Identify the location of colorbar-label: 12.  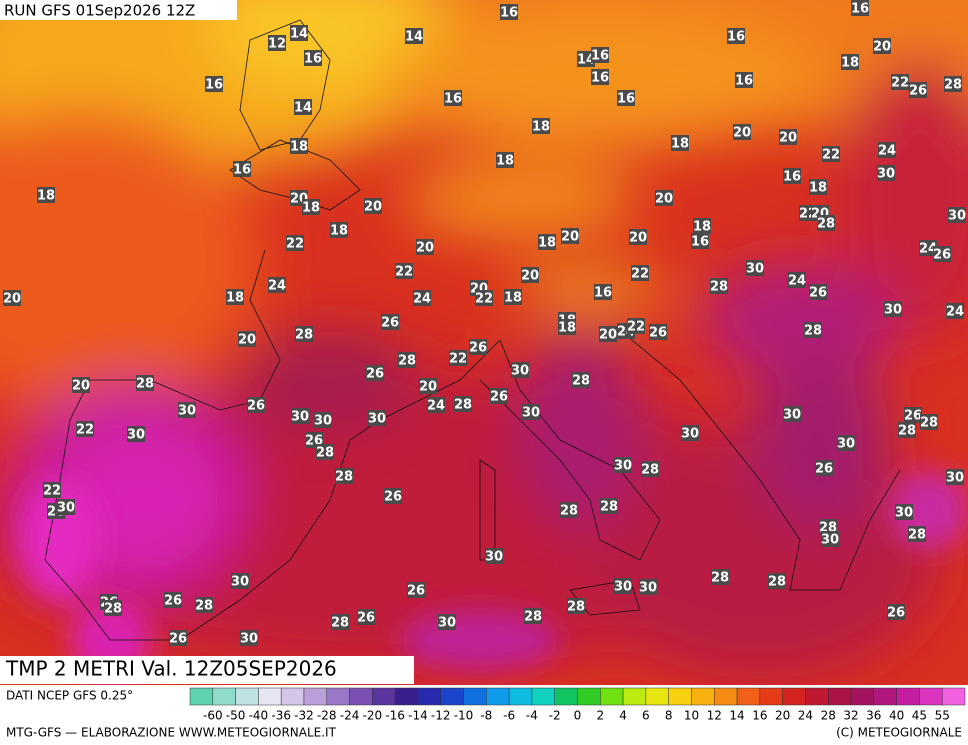
(714, 716).